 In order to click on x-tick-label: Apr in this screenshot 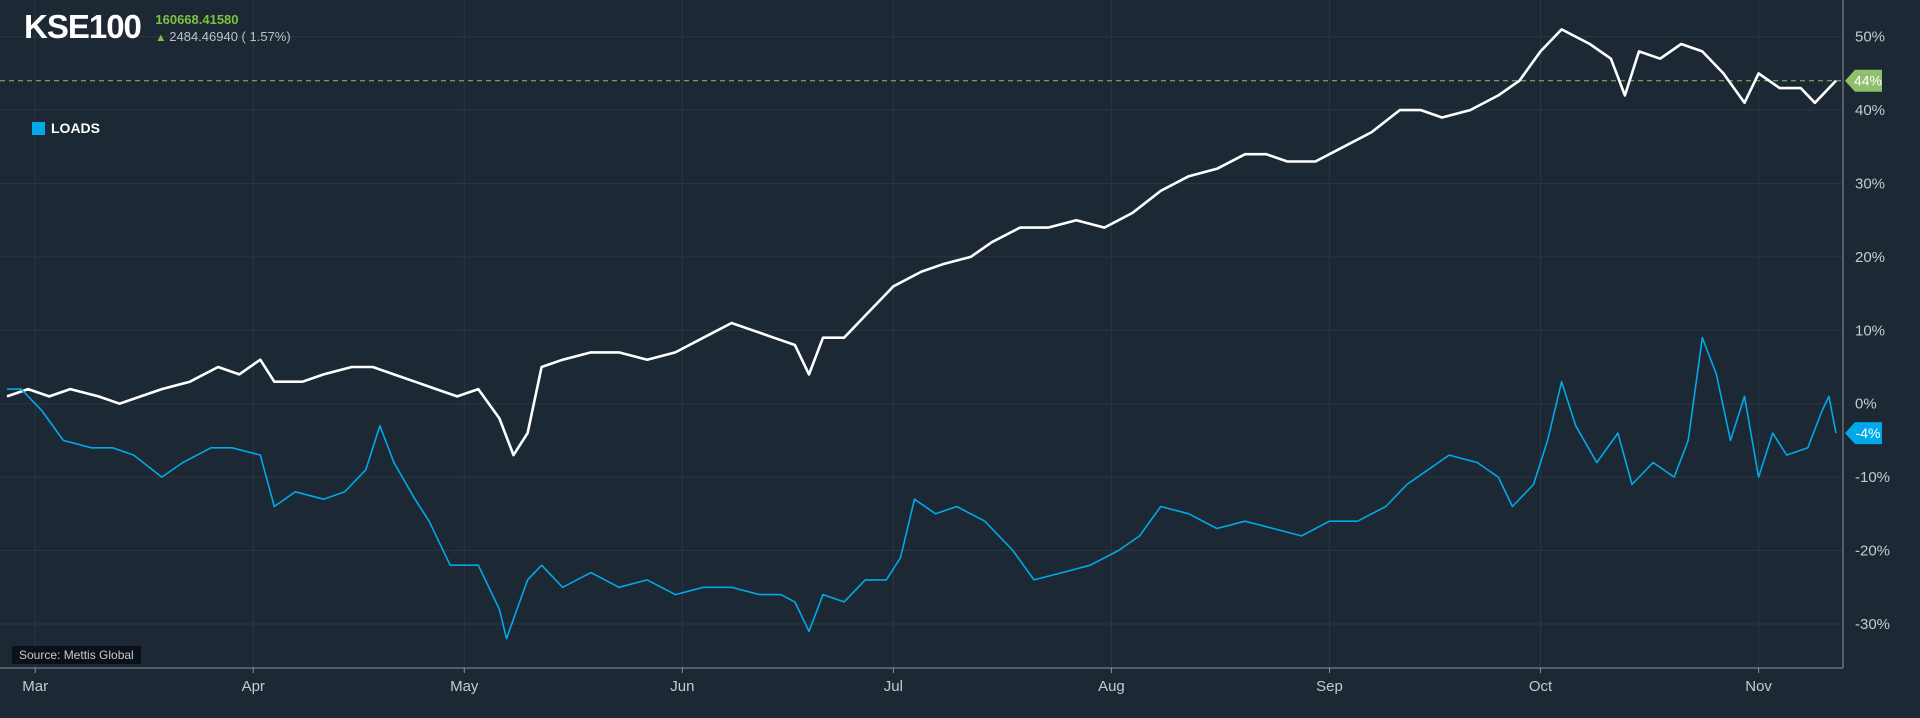, I will do `click(253, 686)`.